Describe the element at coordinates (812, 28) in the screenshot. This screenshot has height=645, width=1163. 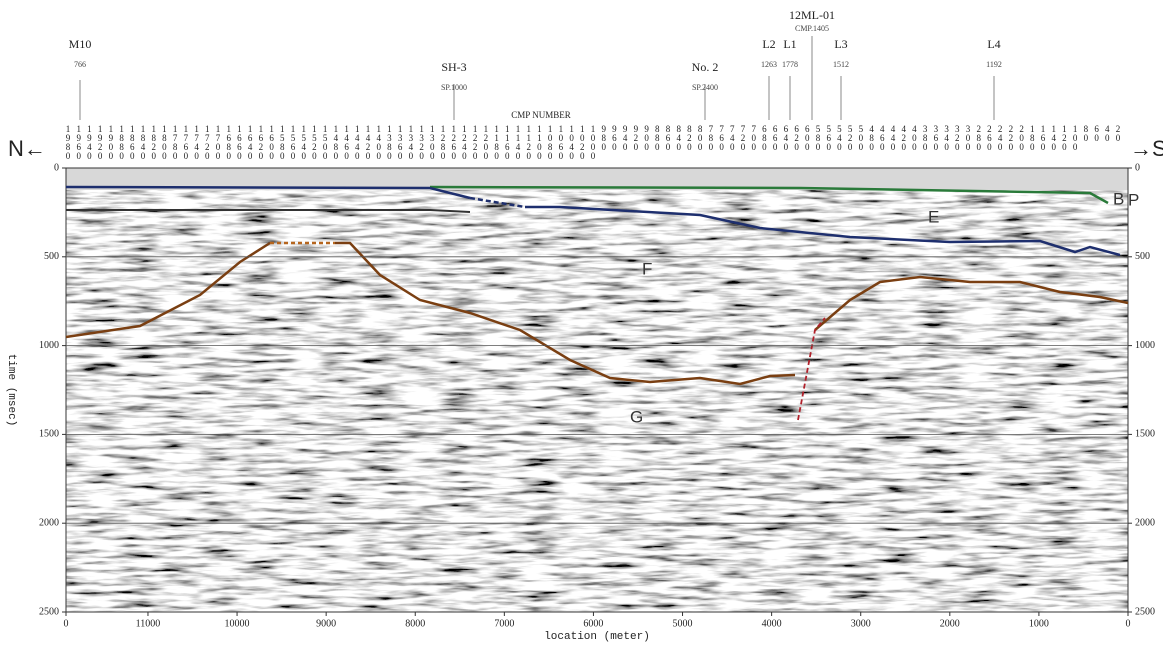
I see `well-sub: CMP.1405` at that location.